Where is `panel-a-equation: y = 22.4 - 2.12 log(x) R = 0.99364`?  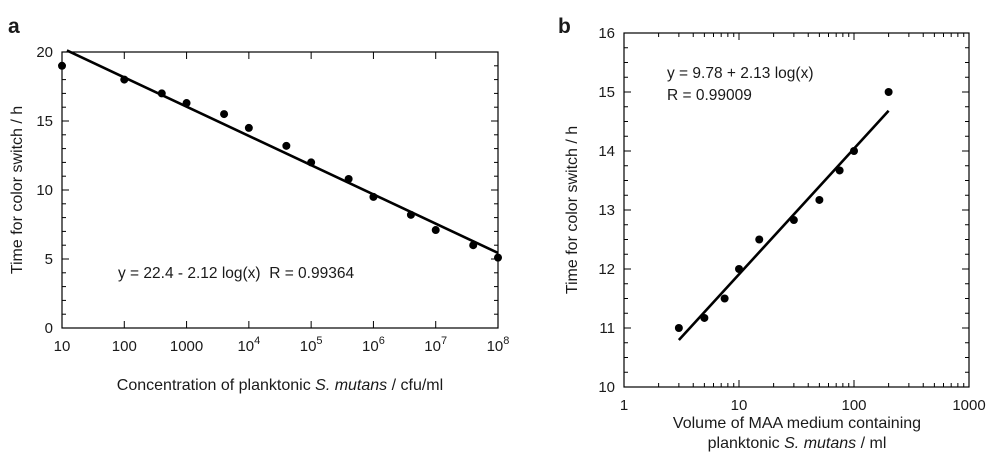
panel-a-equation: y = 22.4 - 2.12 log(x) R = 0.99364 is located at coordinates (236, 273).